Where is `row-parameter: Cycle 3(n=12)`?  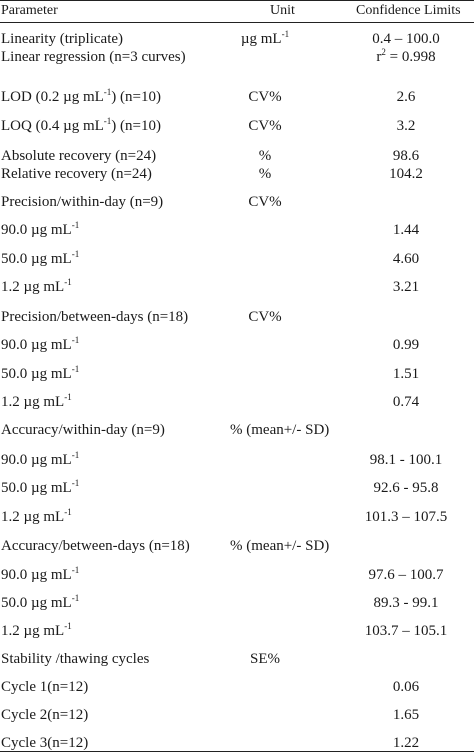
row-parameter: Cycle 3(n=12) is located at coordinates (45, 743).